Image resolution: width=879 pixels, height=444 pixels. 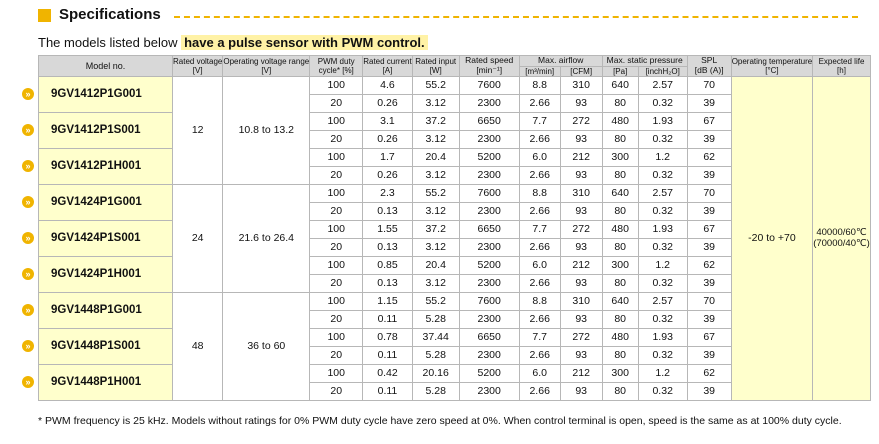 What do you see at coordinates (197, 130) in the screenshot?
I see `rated-voltage: 12` at bounding box center [197, 130].